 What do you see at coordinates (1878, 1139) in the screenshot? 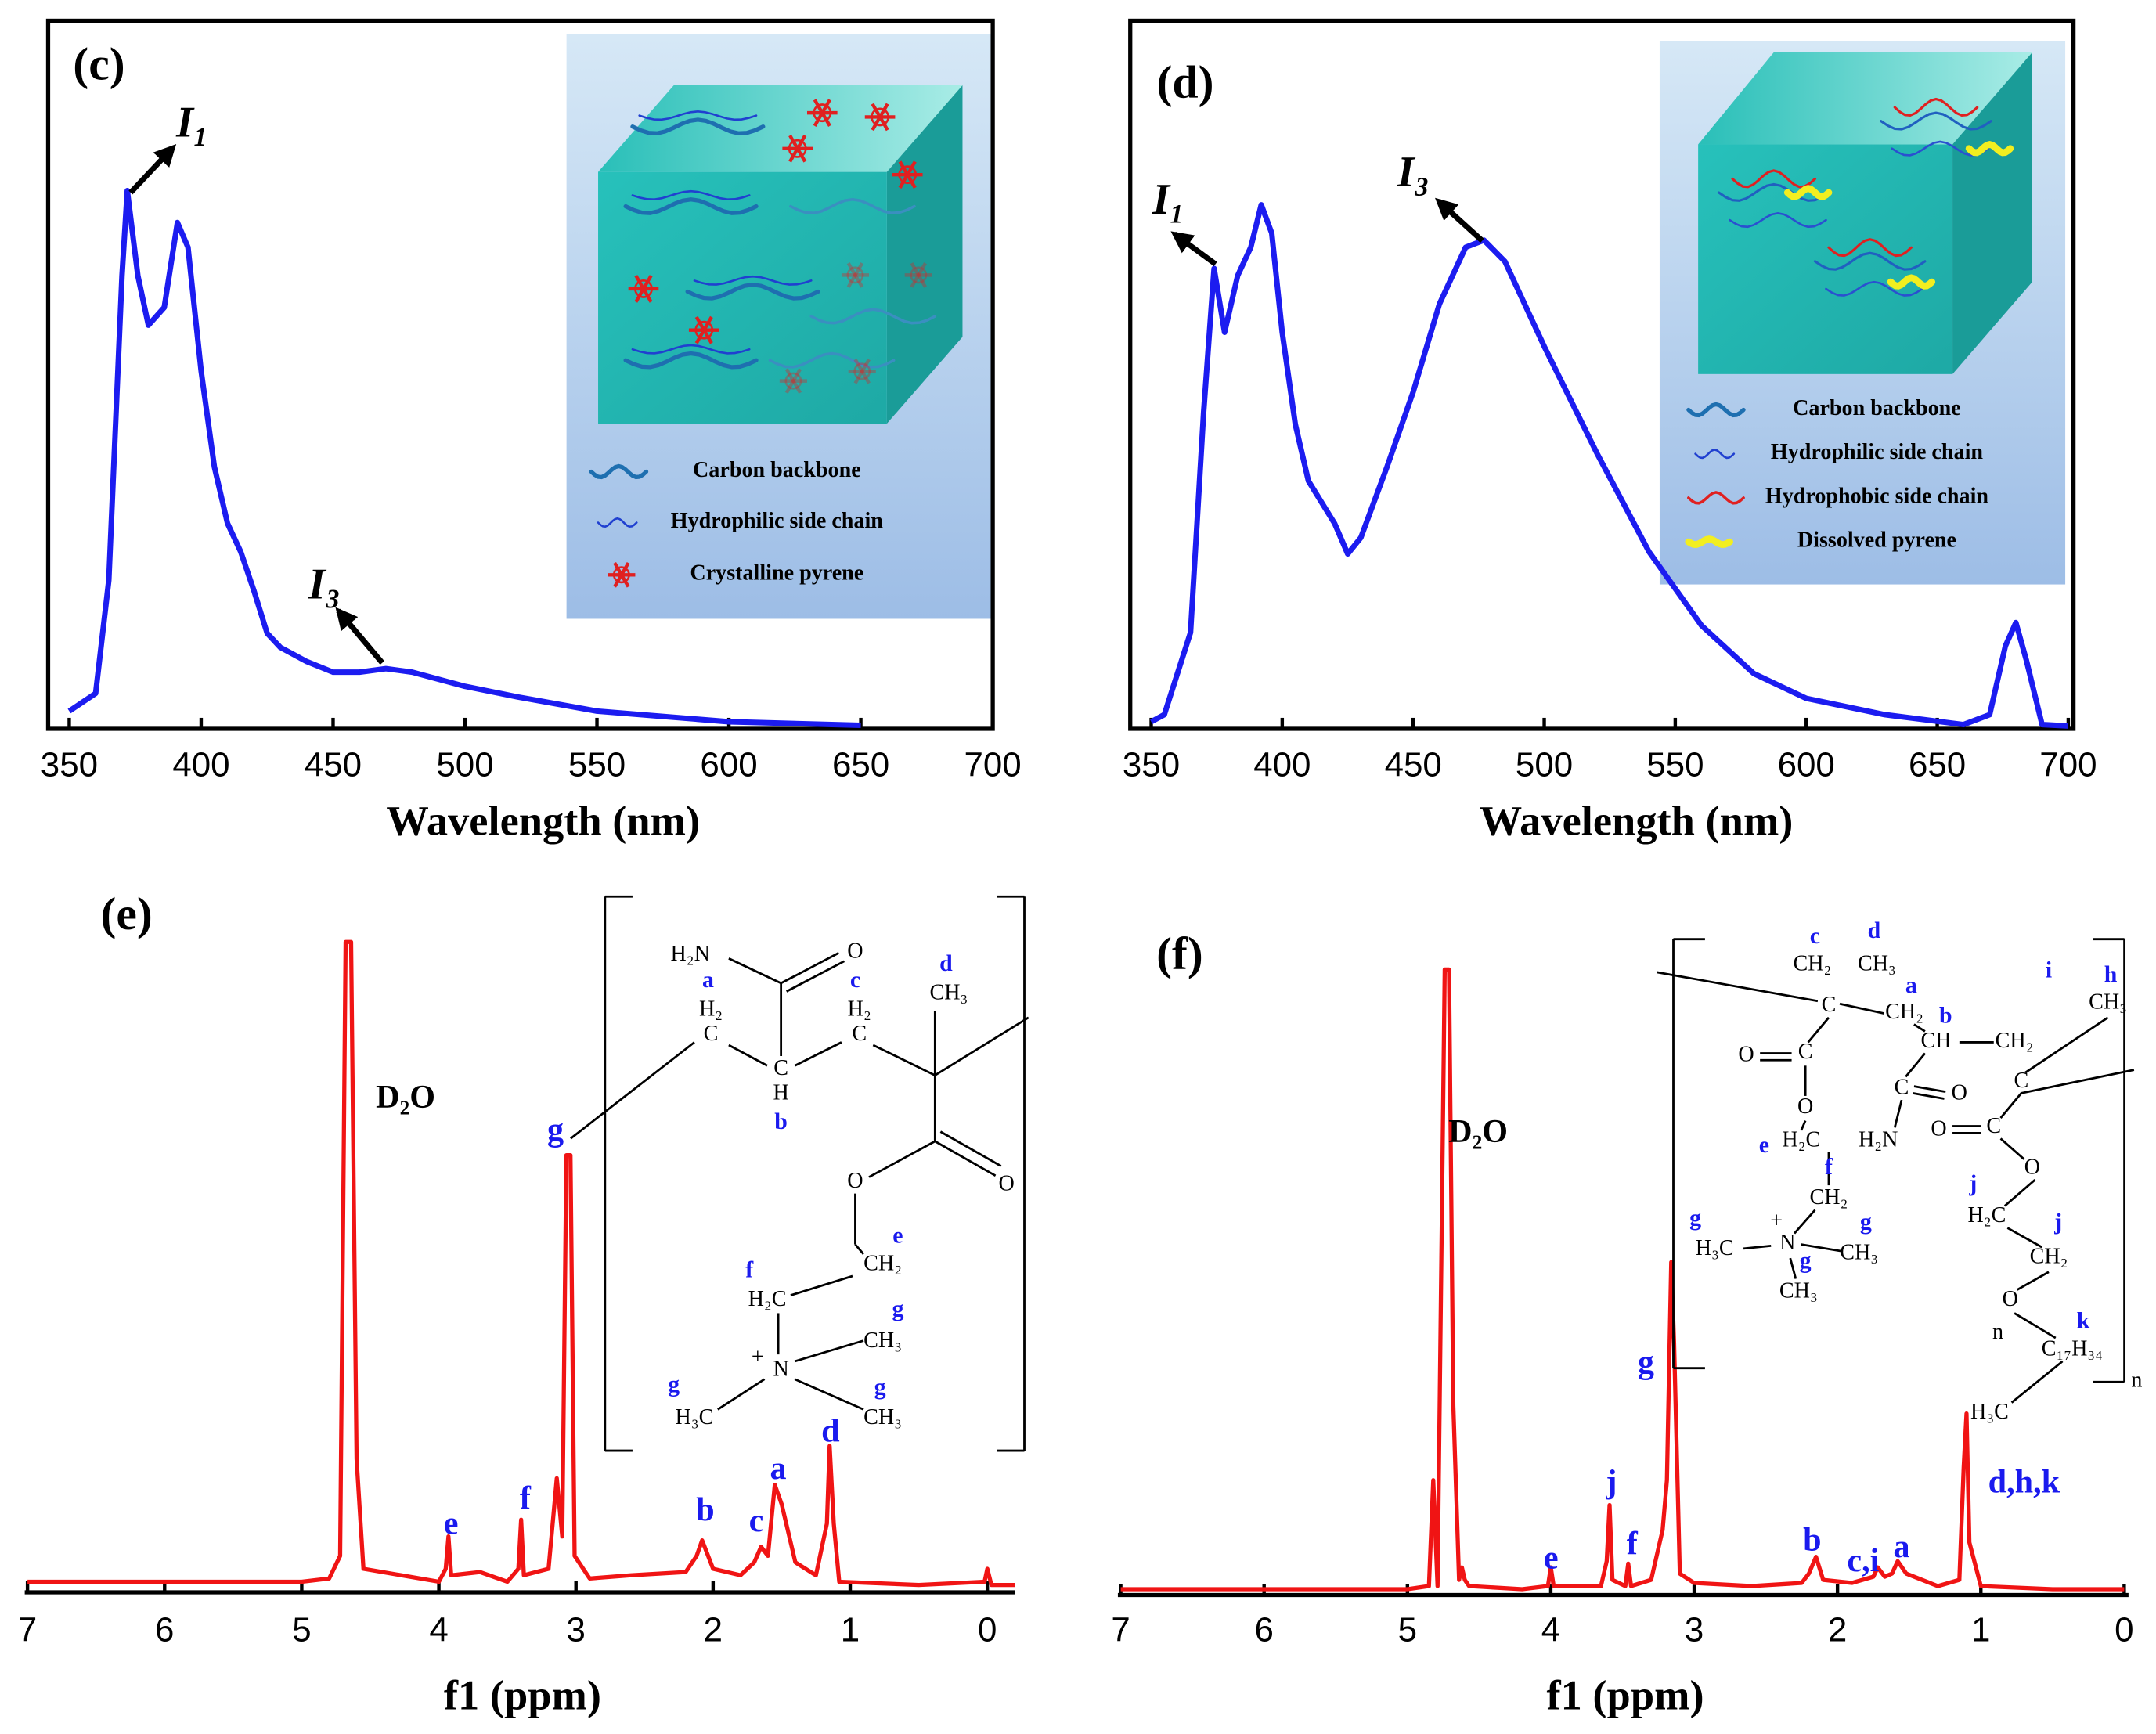
I see `structure-label: H₂N` at bounding box center [1878, 1139].